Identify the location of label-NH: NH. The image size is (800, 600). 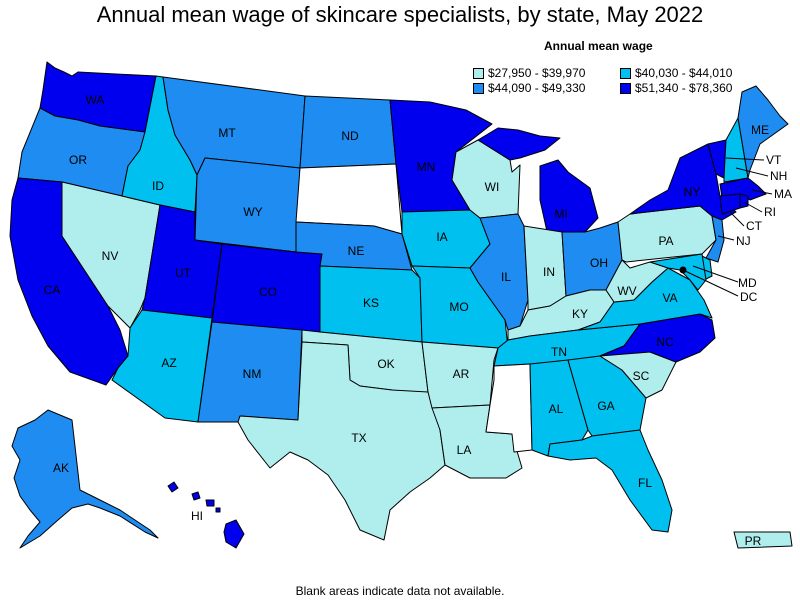
(778, 176).